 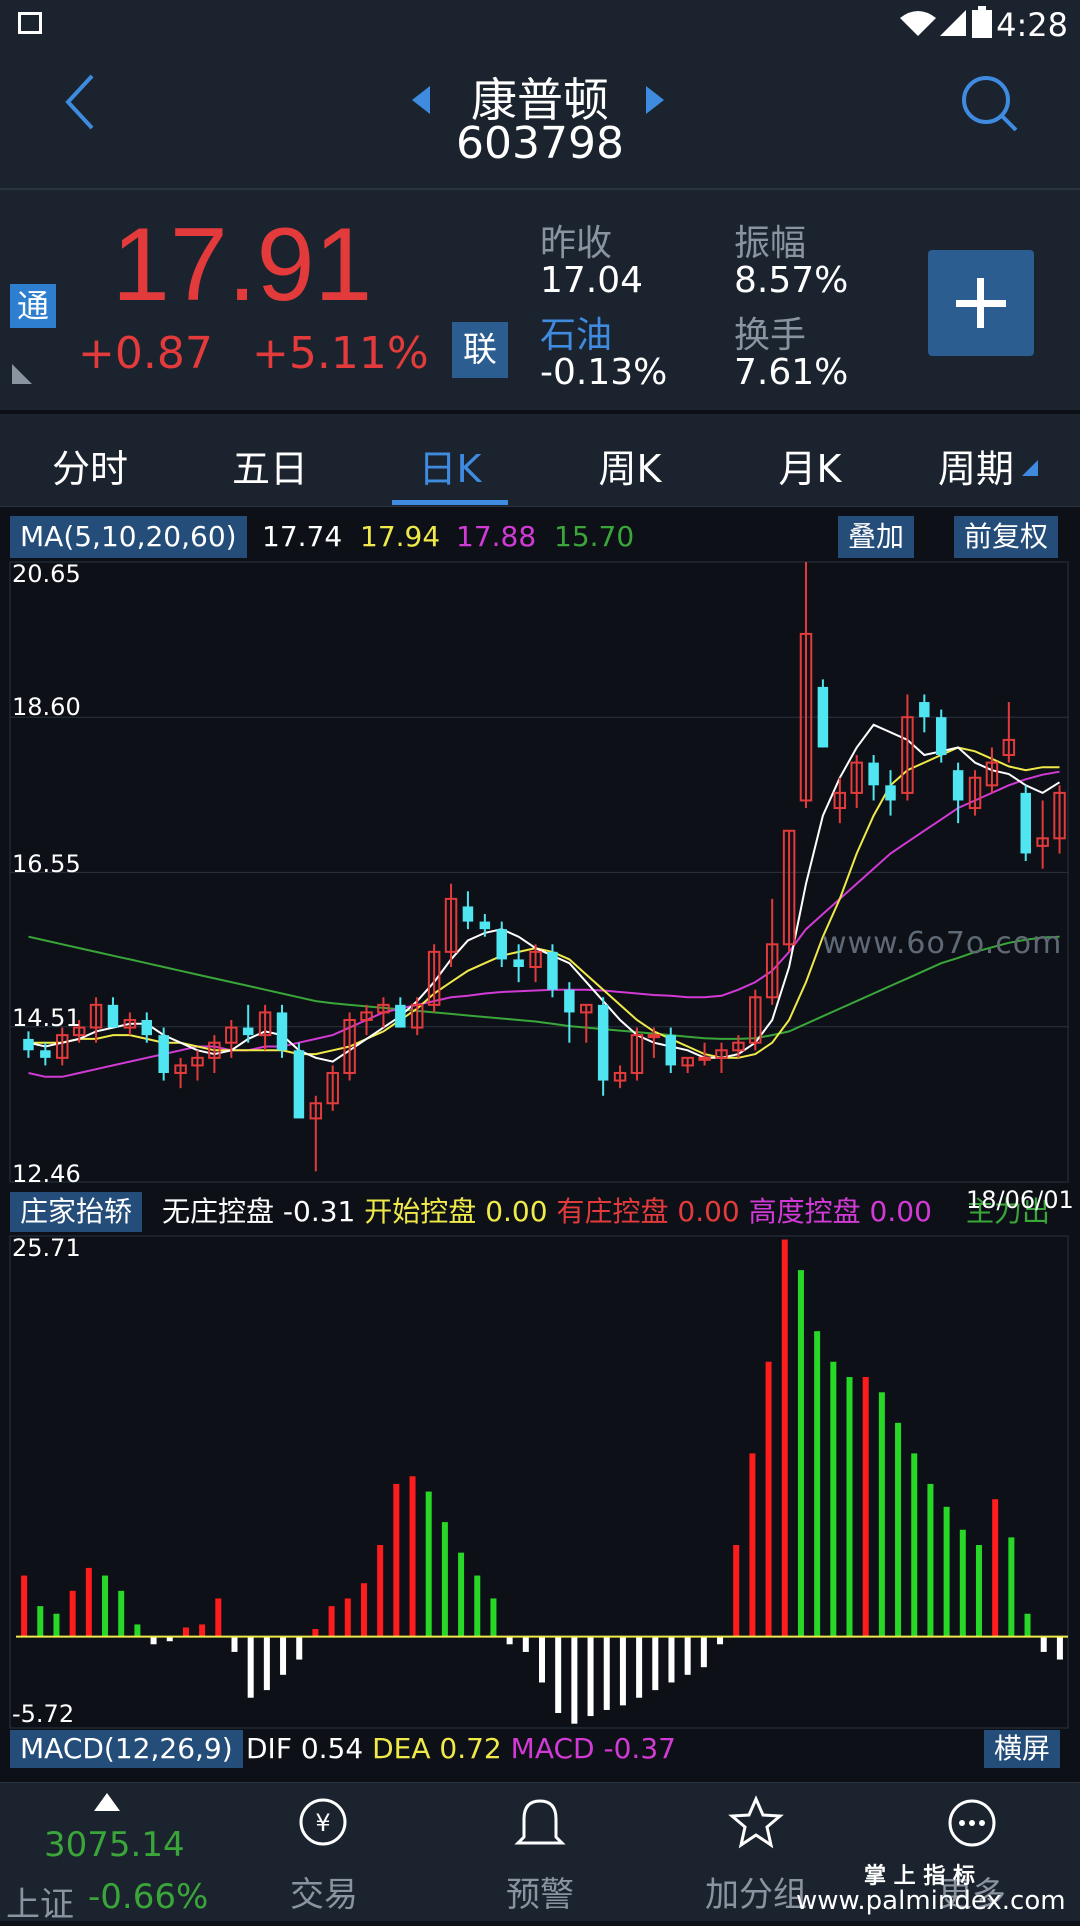 What do you see at coordinates (810, 469) in the screenshot?
I see `tab-monthly-k: 月K` at bounding box center [810, 469].